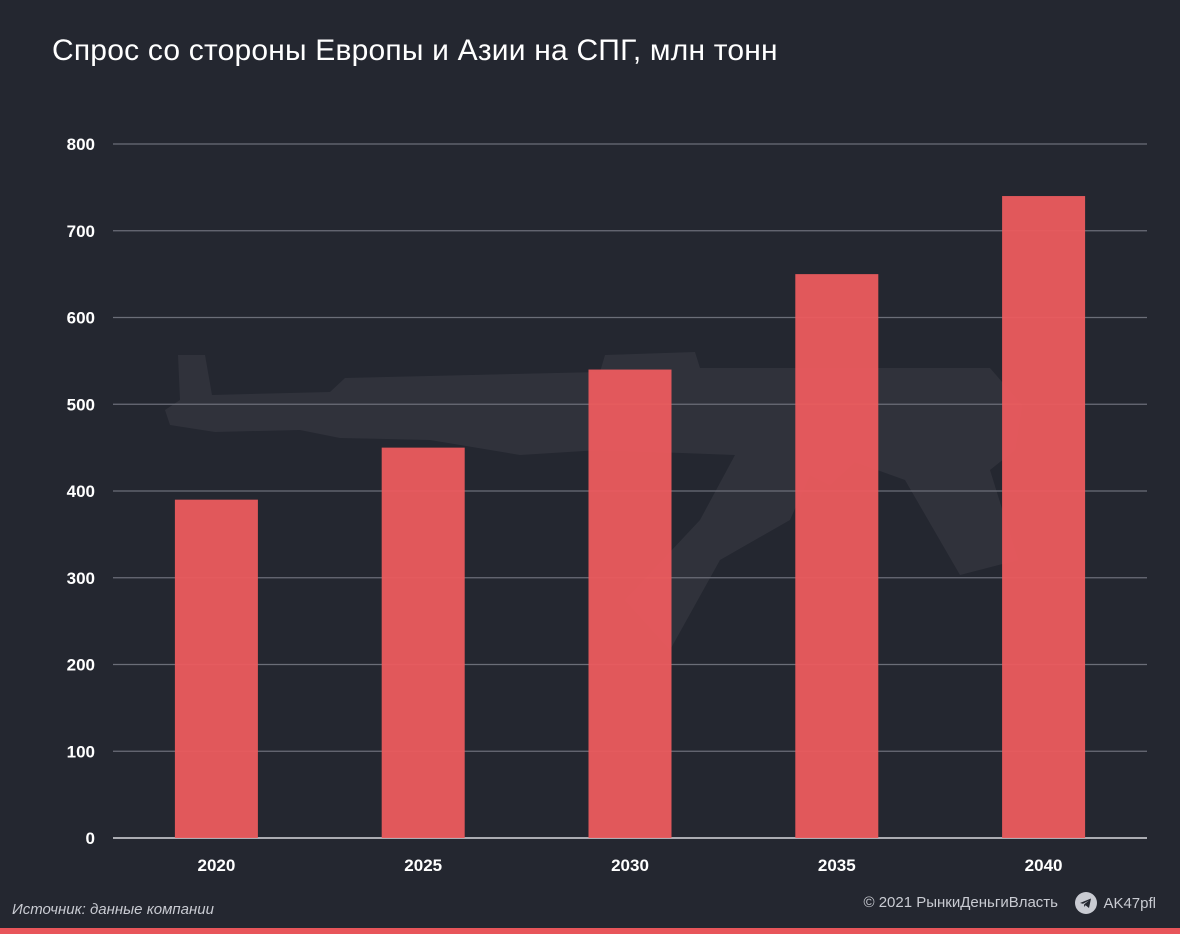 This screenshot has width=1180, height=934. What do you see at coordinates (960, 902) in the screenshot?
I see `copyright-note: © 2021 РынкиДеньгиВласть` at bounding box center [960, 902].